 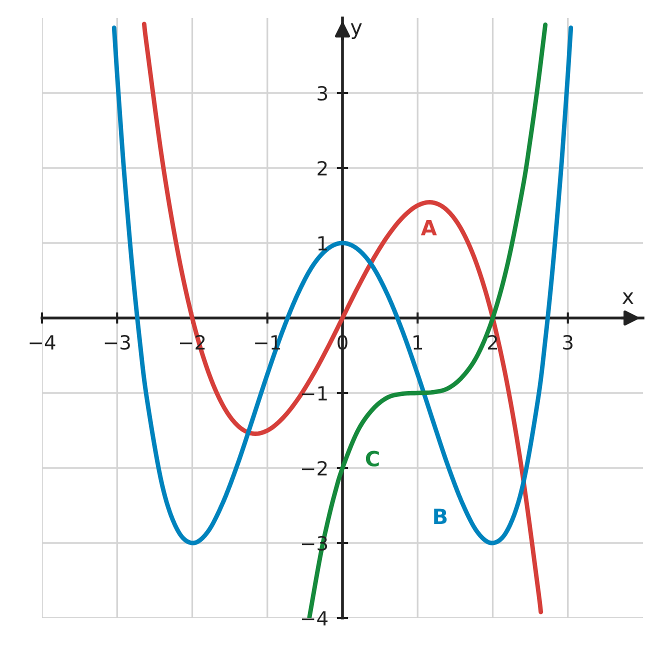 What do you see at coordinates (117, 342) in the screenshot?
I see `x-tick-label: −3` at bounding box center [117, 342].